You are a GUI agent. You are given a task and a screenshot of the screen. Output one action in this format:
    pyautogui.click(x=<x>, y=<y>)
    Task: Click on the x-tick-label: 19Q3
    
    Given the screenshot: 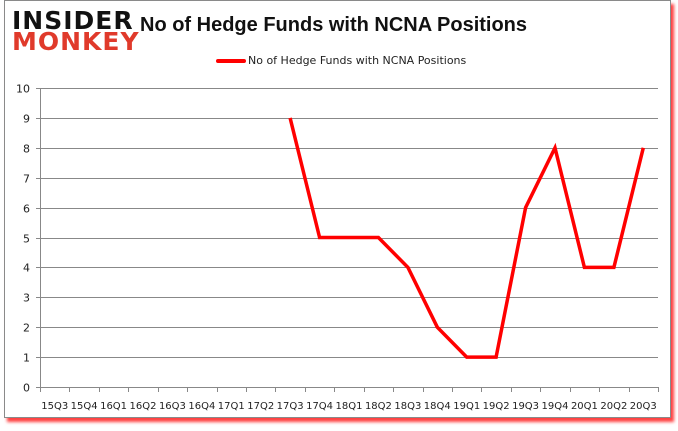 What is the action you would take?
    pyautogui.click(x=525, y=406)
    